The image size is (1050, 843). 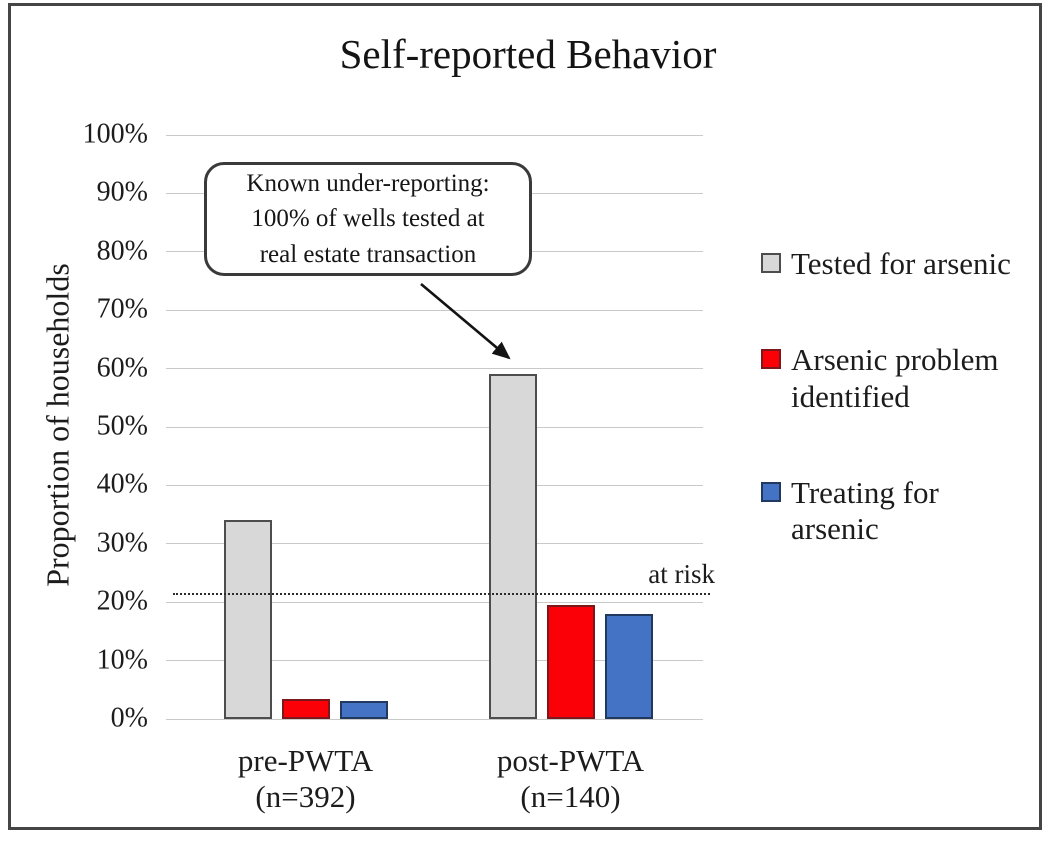 What do you see at coordinates (122, 659) in the screenshot?
I see `y-tick-label: 10%` at bounding box center [122, 659].